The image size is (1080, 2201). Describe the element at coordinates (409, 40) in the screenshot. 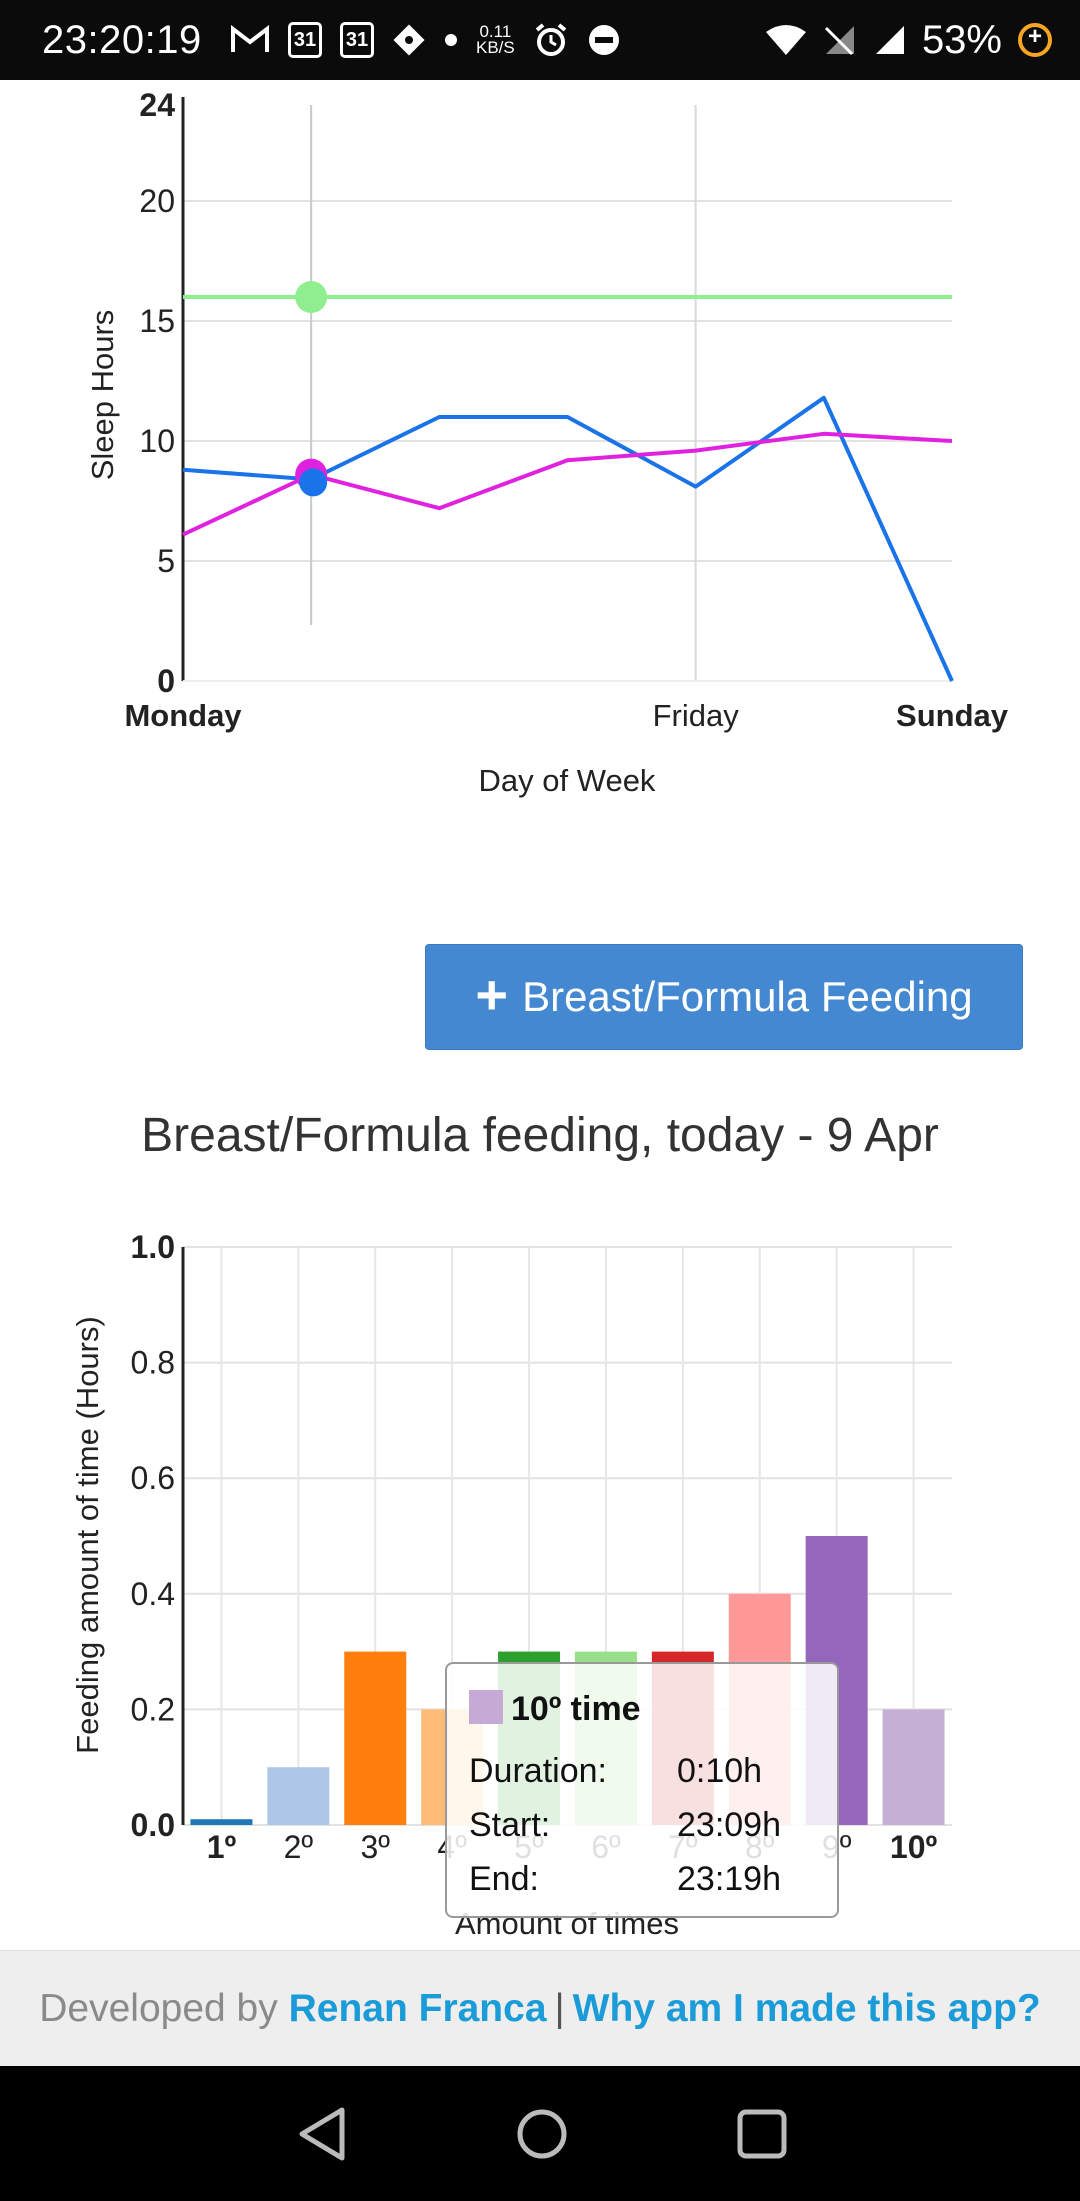

I see `maps-icon` at that location.